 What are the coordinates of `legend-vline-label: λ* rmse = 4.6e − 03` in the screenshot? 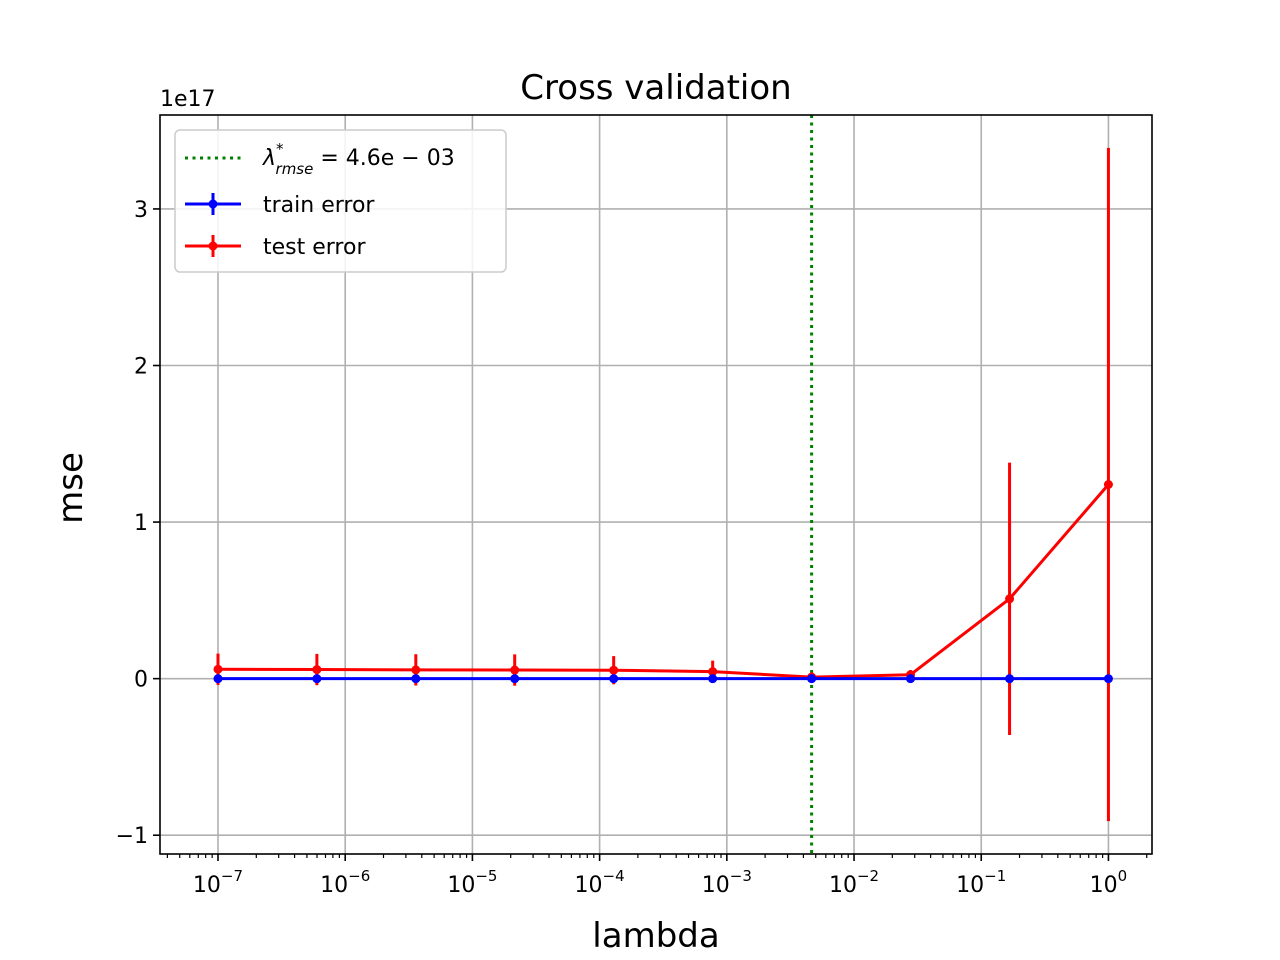 It's located at (358, 159).